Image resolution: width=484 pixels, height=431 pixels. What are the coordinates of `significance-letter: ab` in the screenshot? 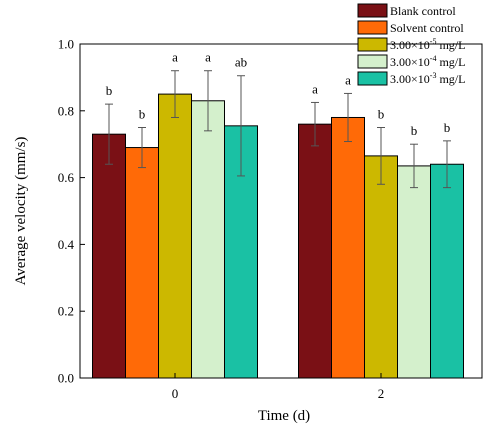 It's located at (241, 62).